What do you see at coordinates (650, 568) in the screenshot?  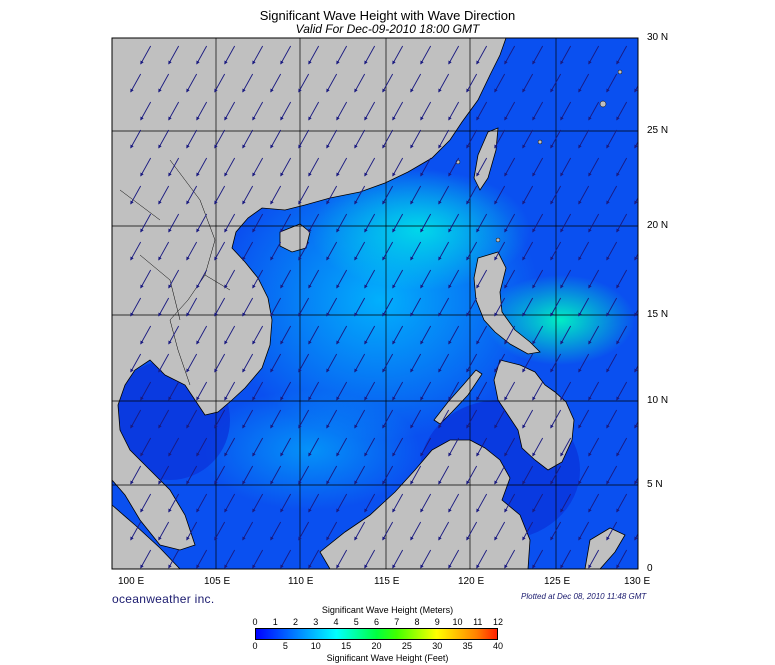 I see `lat-label-0: 0` at bounding box center [650, 568].